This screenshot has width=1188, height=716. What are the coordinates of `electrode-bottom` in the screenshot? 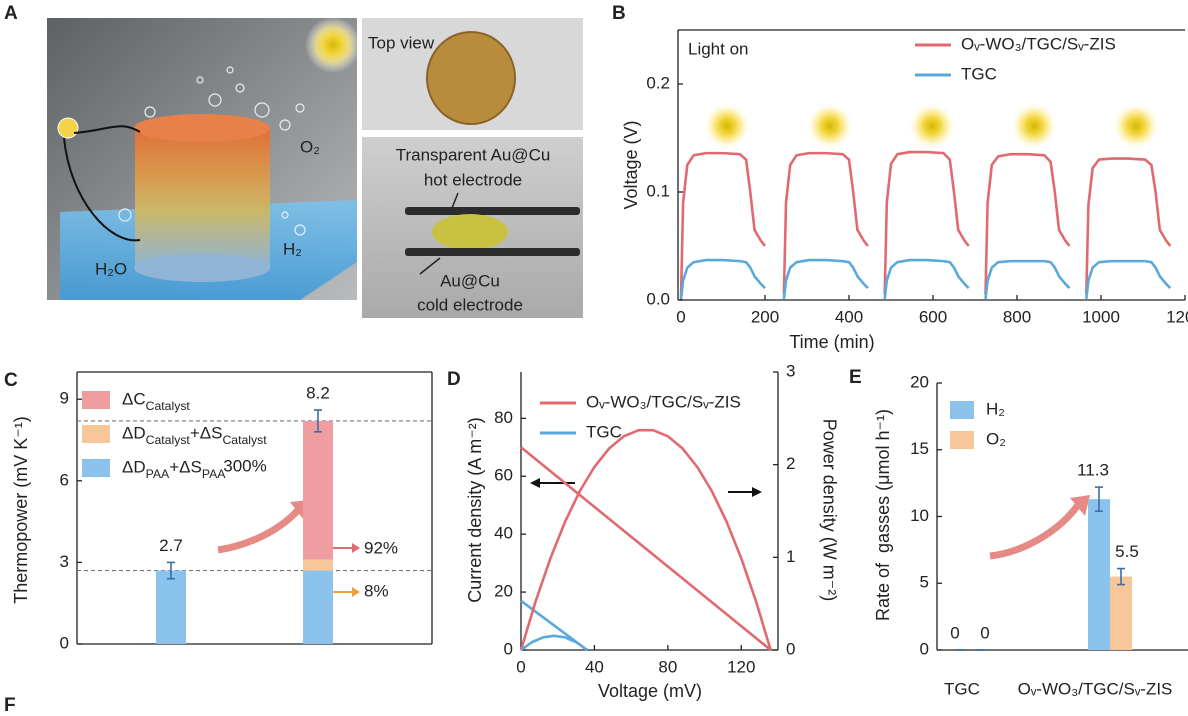 It's located at (492, 252).